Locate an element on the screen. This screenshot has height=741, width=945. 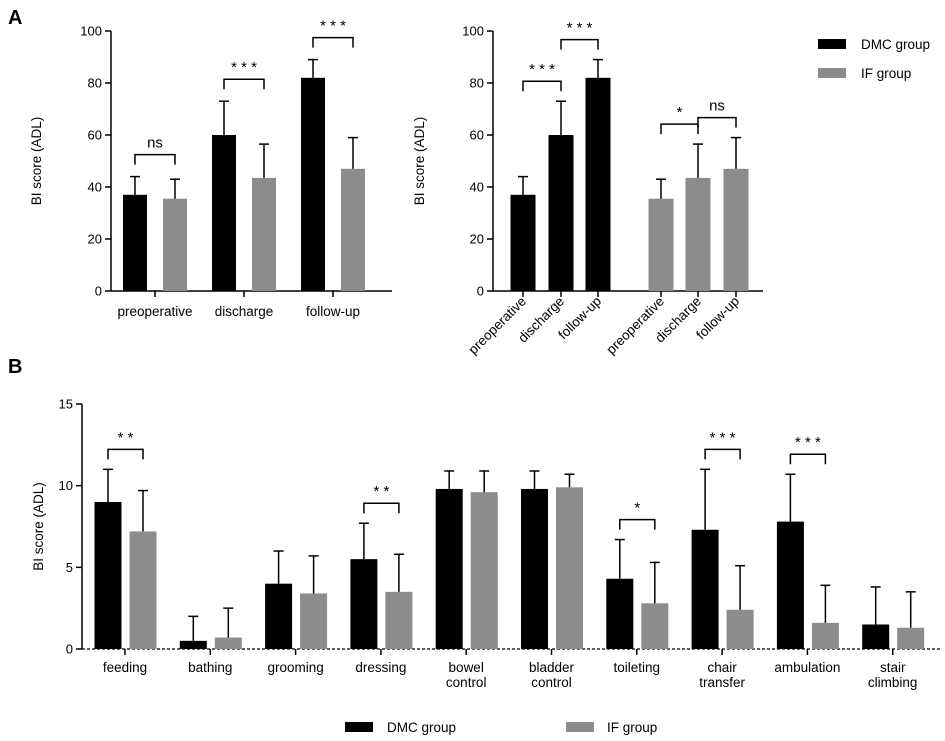
b-y-axis-title: BI score (ADL) is located at coordinates (38, 526).